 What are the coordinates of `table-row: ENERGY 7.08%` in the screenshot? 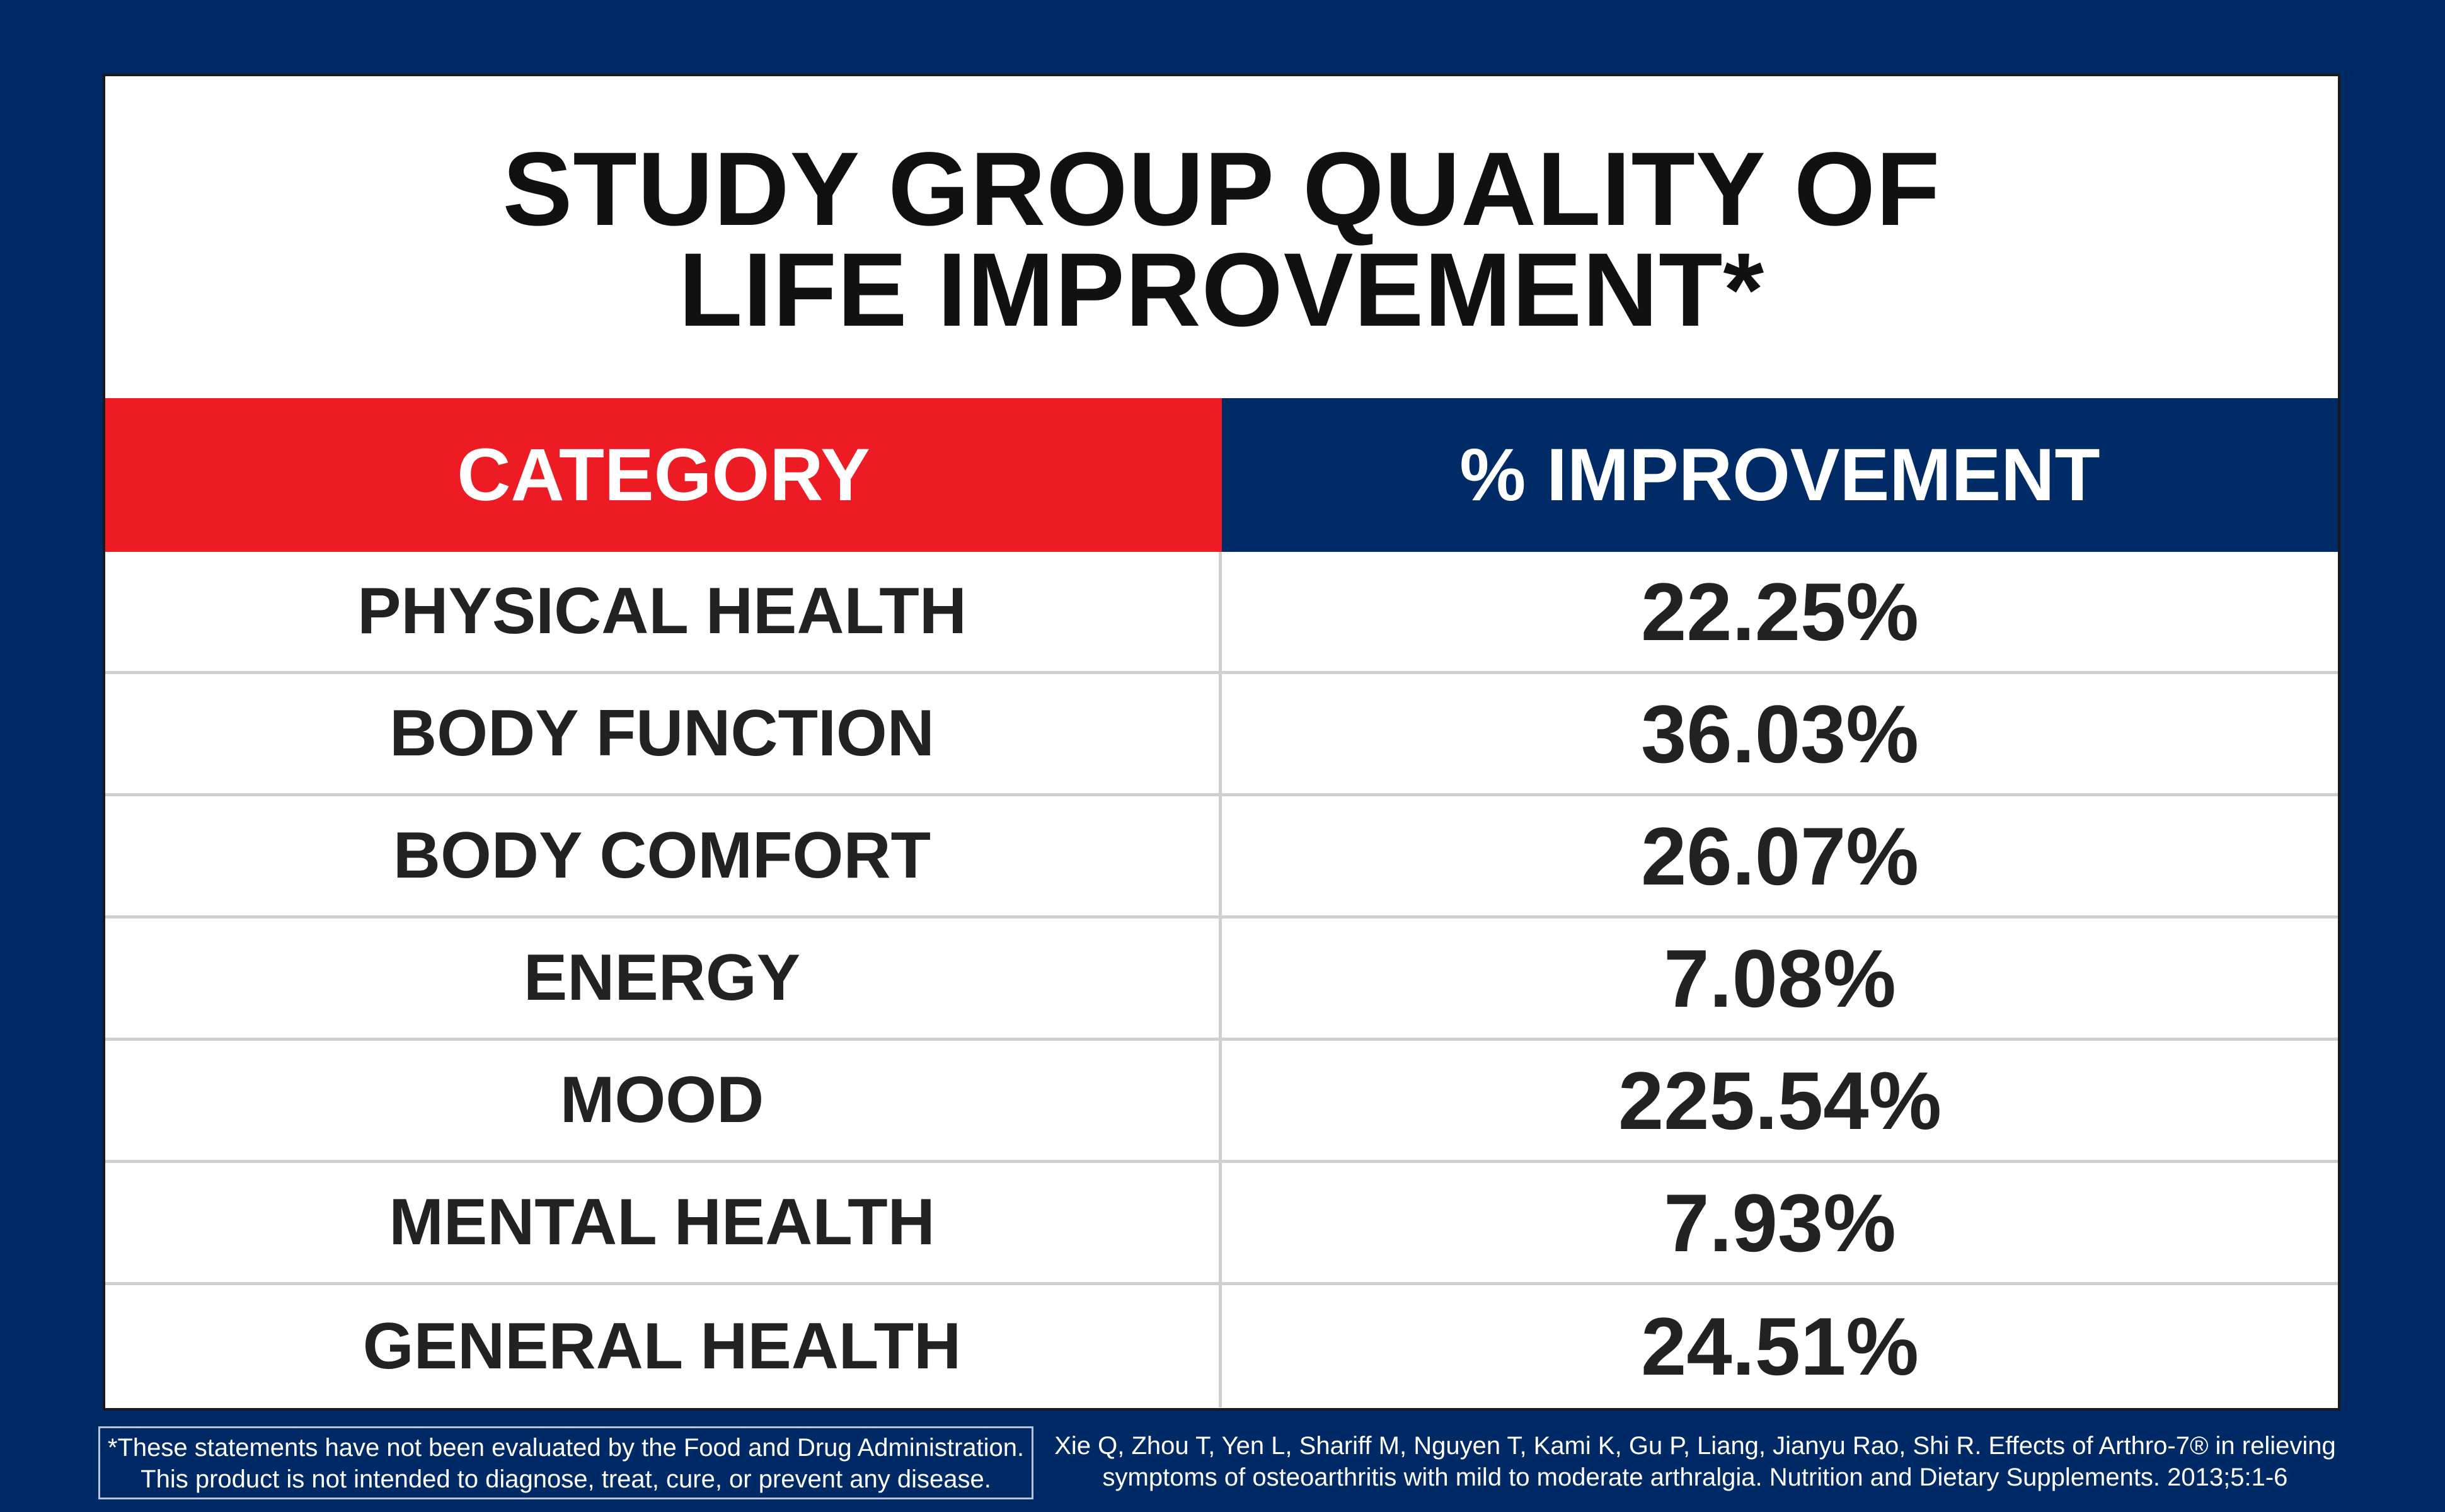 It's located at (1221, 980).